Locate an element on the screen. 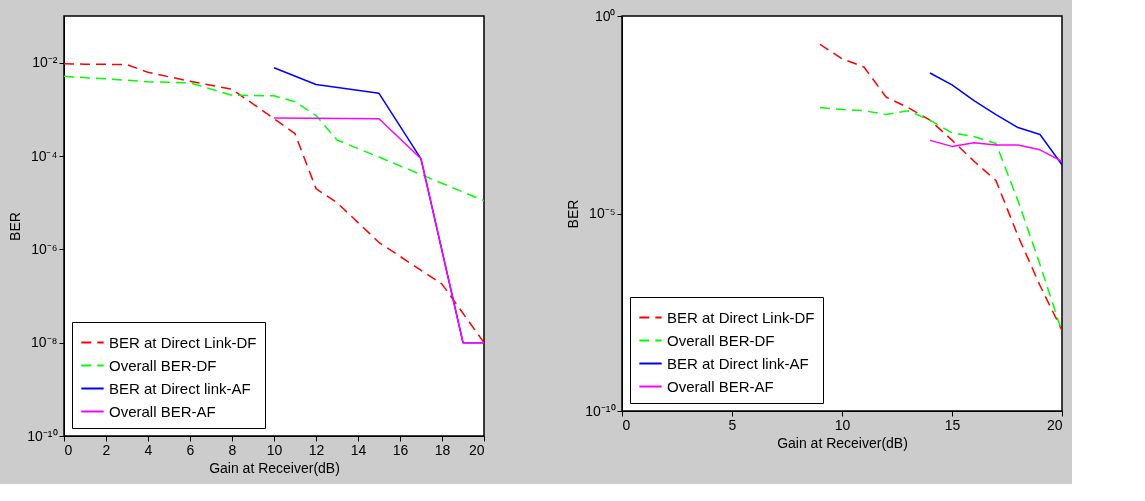  x-tick-label: 14 is located at coordinates (358, 449).